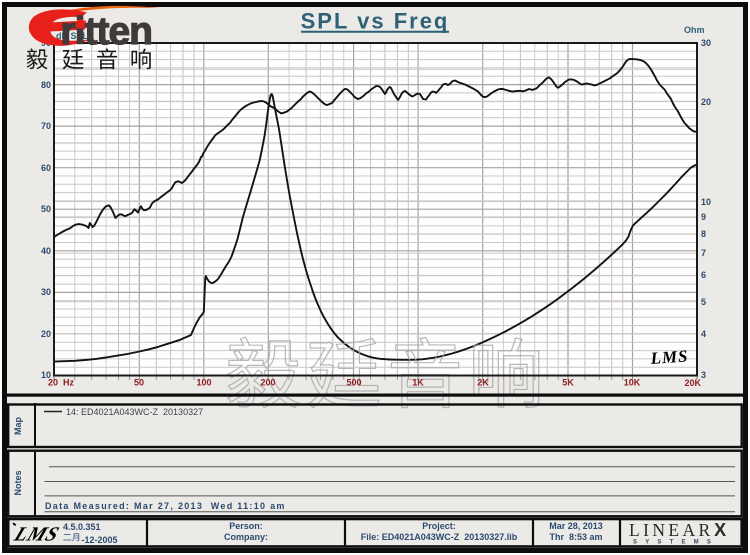 This screenshot has width=750, height=555. Describe the element at coordinates (100, 540) in the screenshot. I see `svg-text: -12-2005` at that location.